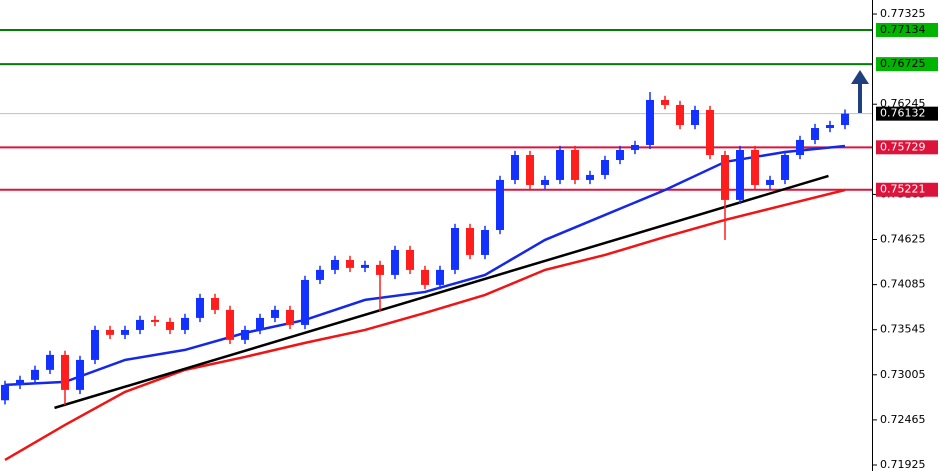 This screenshot has width=940, height=471. I want to click on y-tick-label: 0.71925, so click(903, 464).